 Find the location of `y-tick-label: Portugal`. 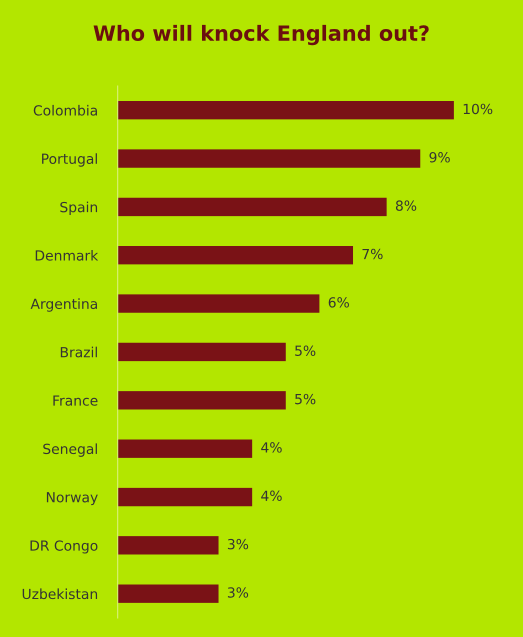

y-tick-label: Portugal is located at coordinates (69, 160).